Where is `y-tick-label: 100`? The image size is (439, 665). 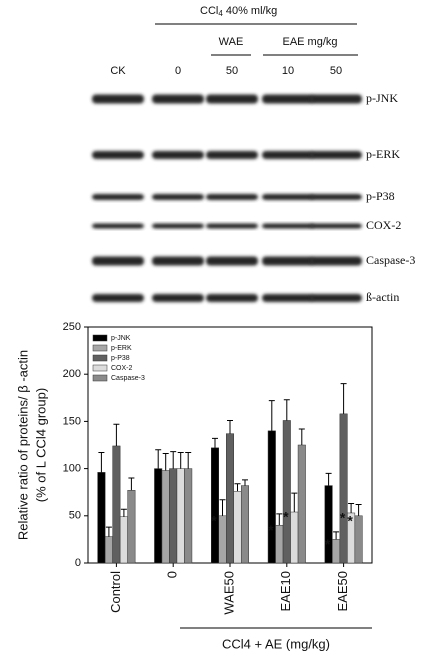
y-tick-label: 100 is located at coordinates (72, 469).